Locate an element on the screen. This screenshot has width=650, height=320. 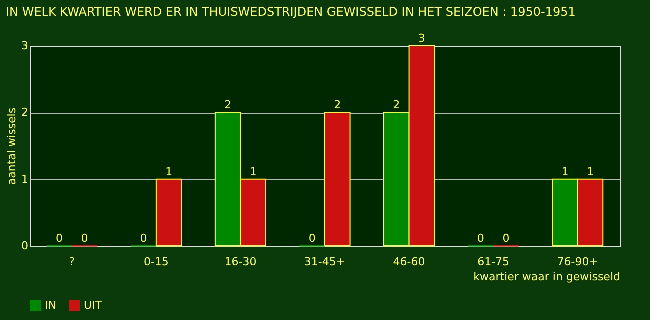
x-tick-label: 16-30 is located at coordinates (240, 262).